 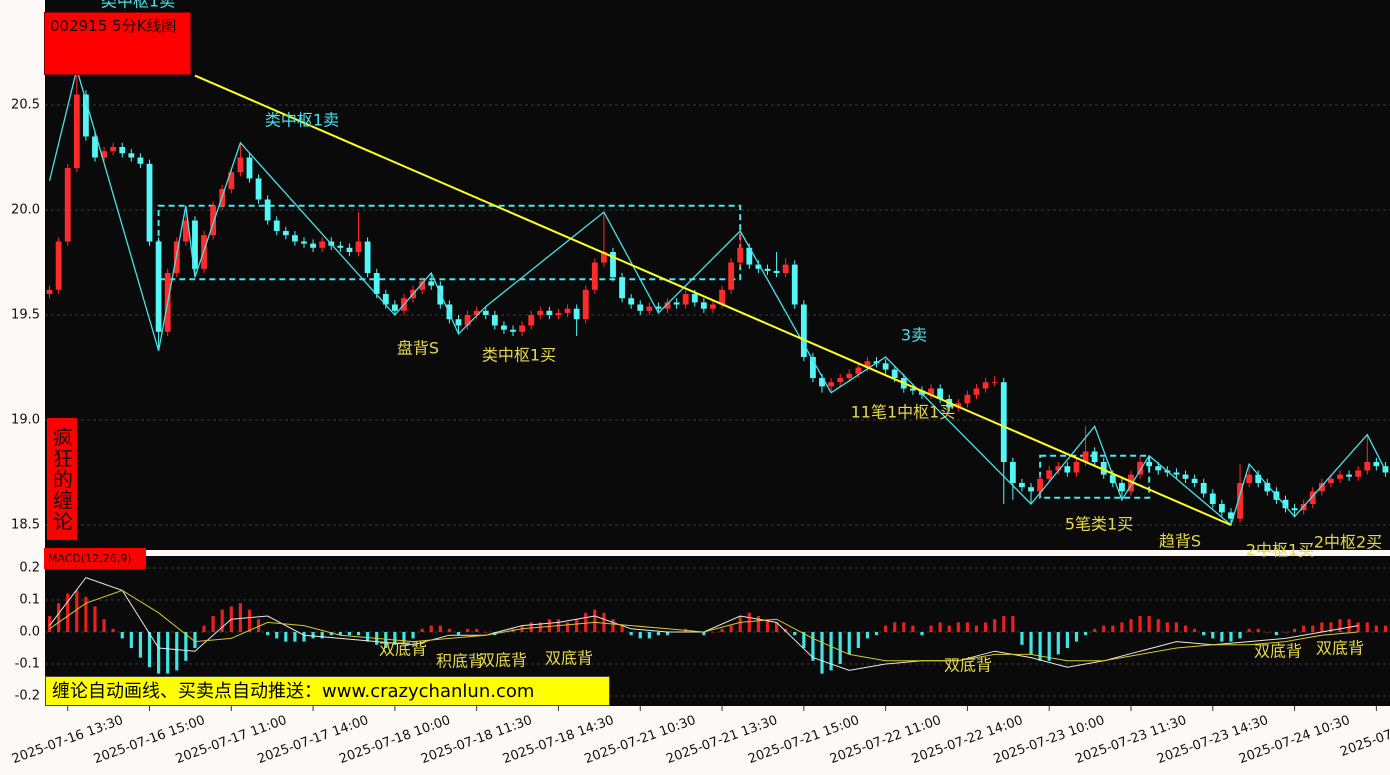 I want to click on y-tick-label: 0.0, so click(x=29, y=632).